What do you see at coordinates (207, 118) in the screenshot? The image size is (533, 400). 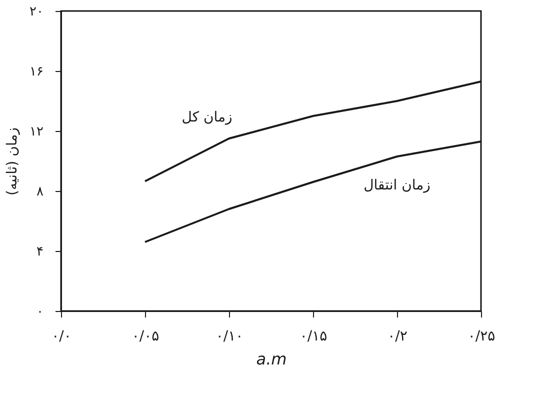 I see `series-label: زمان کل` at bounding box center [207, 118].